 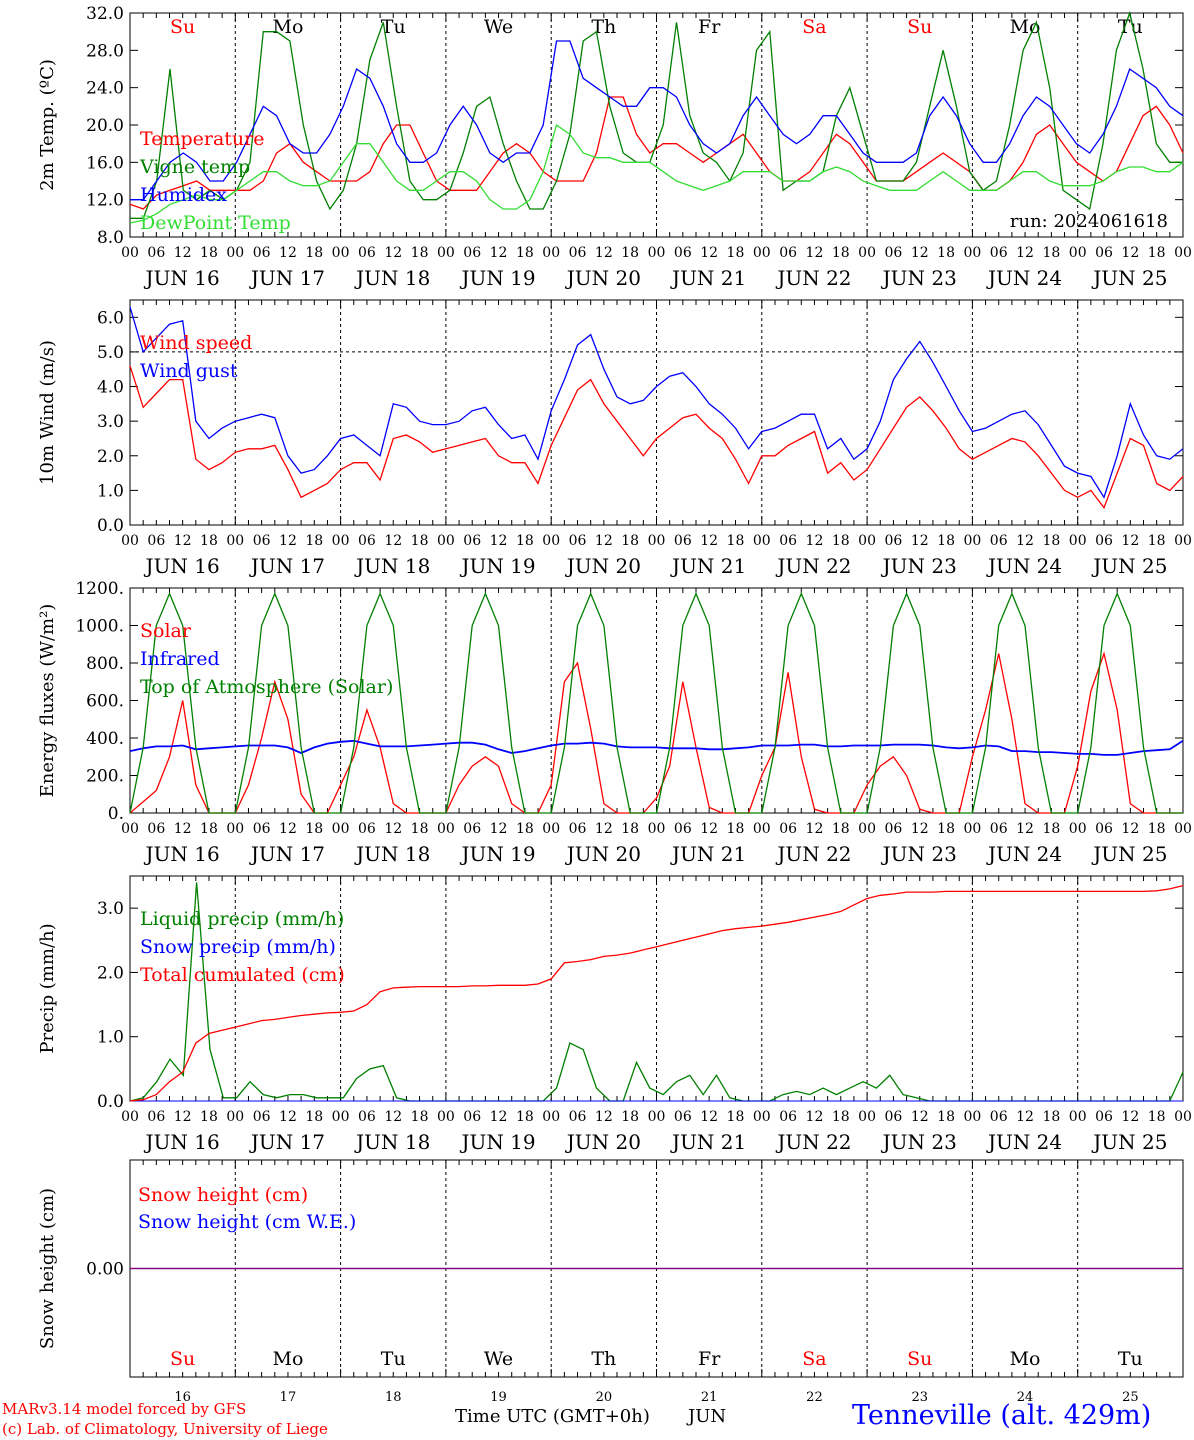 I want to click on legend-entry: Humidex, so click(x=183, y=195).